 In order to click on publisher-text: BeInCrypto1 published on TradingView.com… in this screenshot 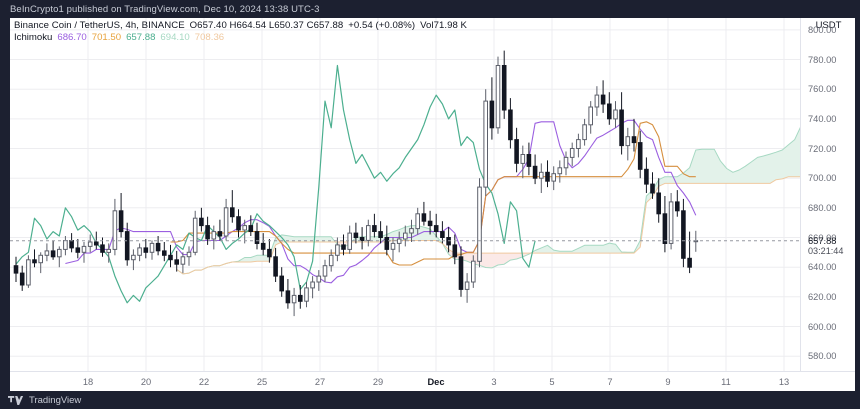, I will do `click(165, 9)`.